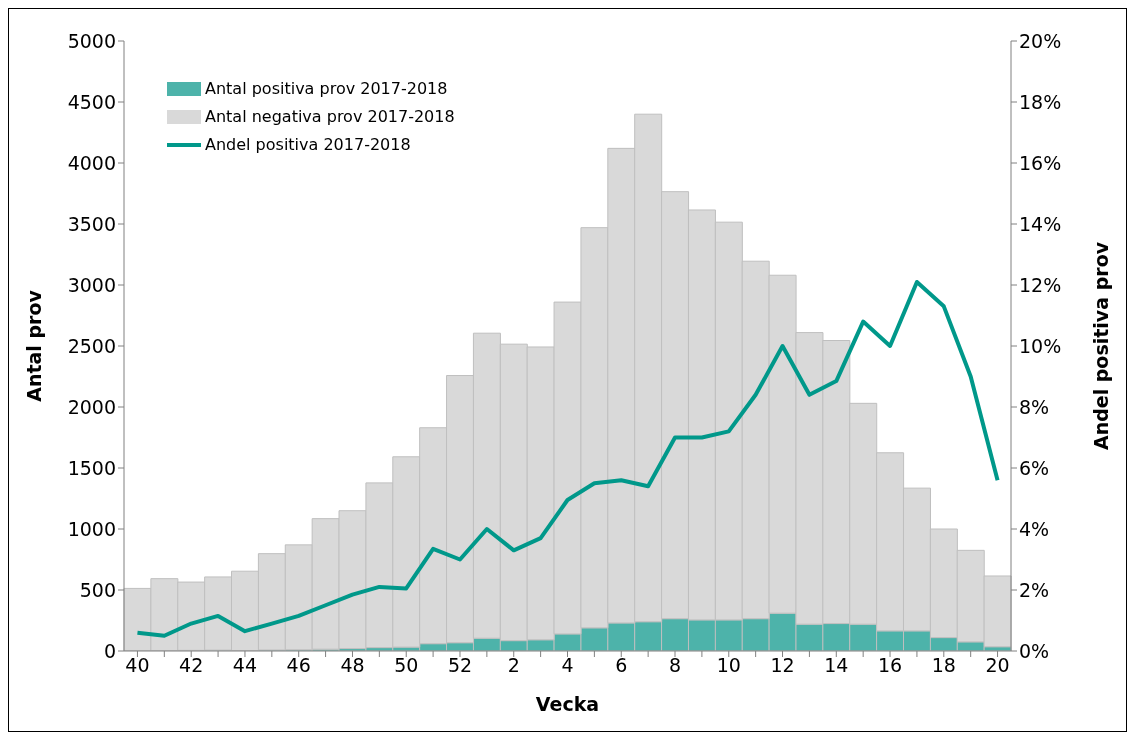 This screenshot has width=1135, height=740. Describe the element at coordinates (191, 665) in the screenshot. I see `x-tick-label: 42` at that location.